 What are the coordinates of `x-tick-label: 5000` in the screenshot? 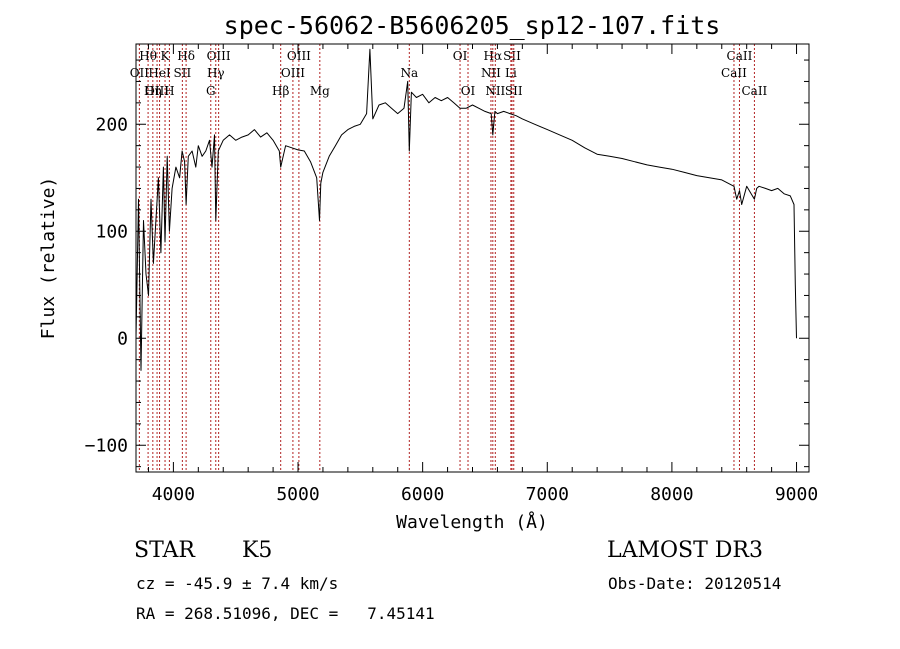 It's located at (297, 494).